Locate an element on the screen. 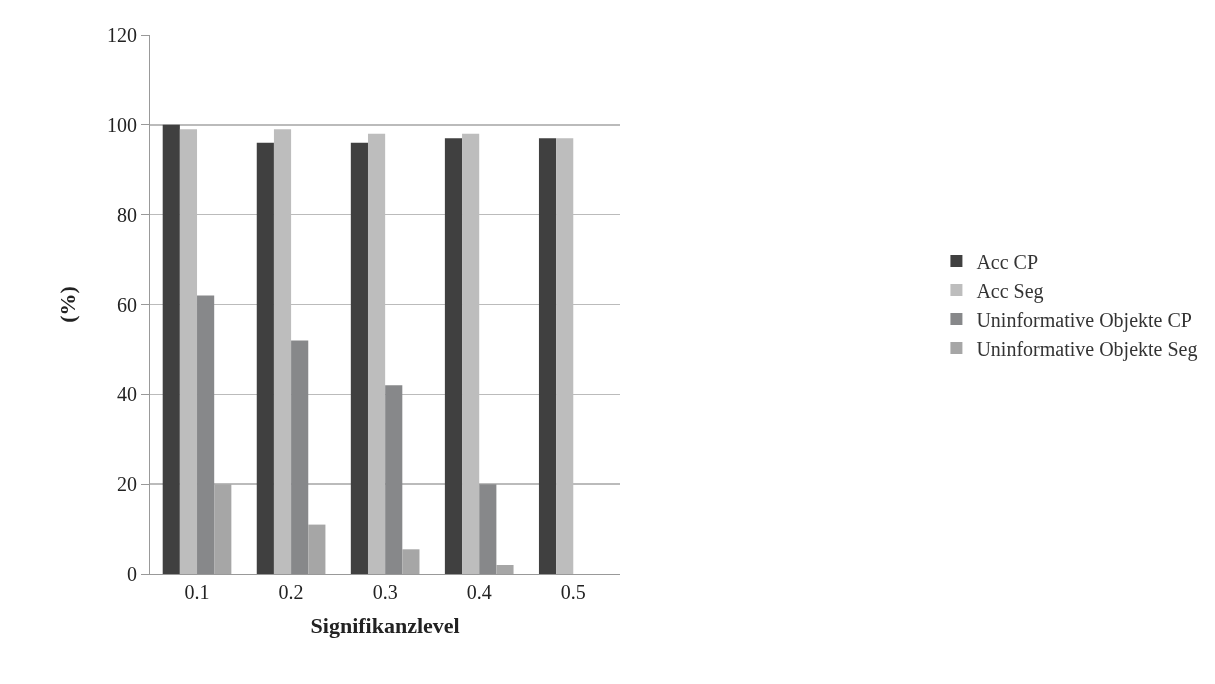 The image size is (1215, 684). x-tick-label: 0.5 is located at coordinates (573, 592).